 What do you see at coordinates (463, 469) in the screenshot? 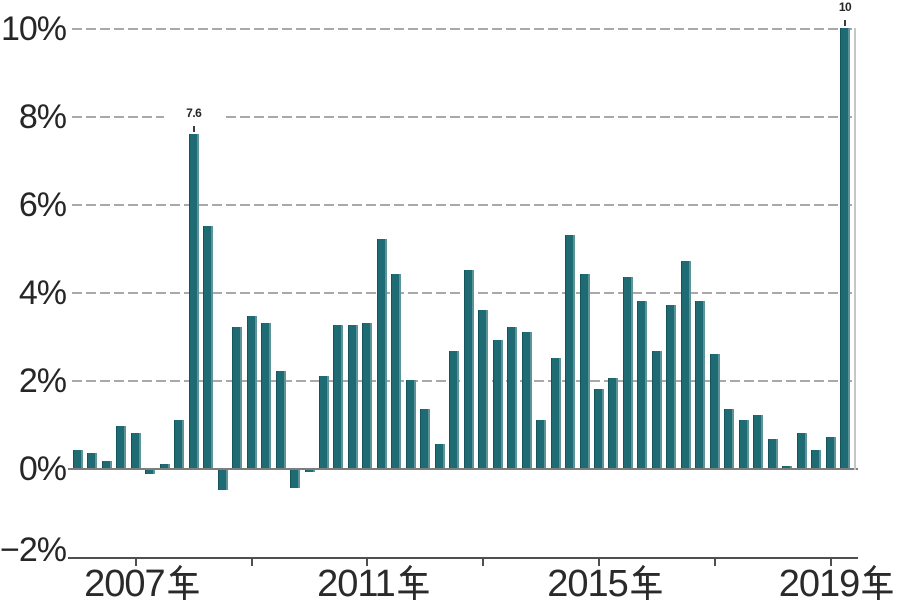
I see `zero-gridline` at bounding box center [463, 469].